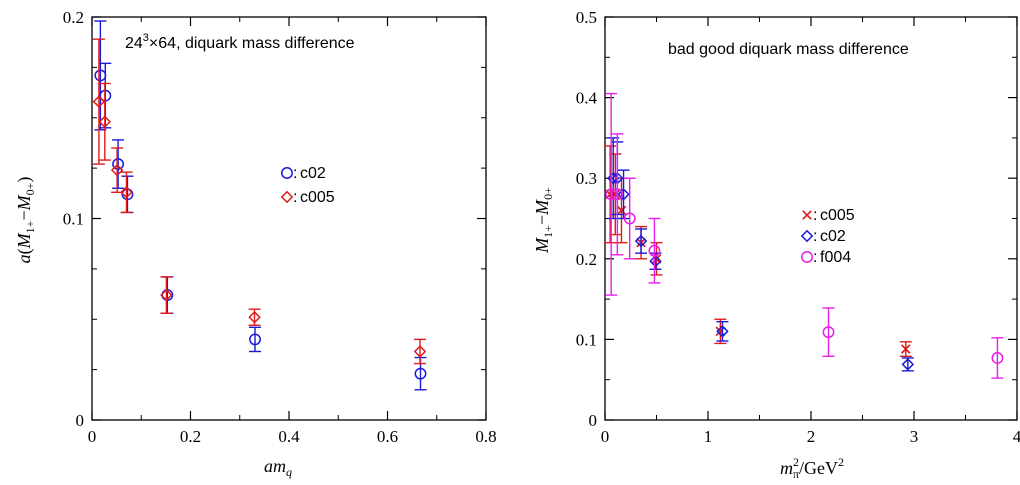 This screenshot has width=1020, height=485. What do you see at coordinates (289, 436) in the screenshot?
I see `left-xtick-label: 0.4` at bounding box center [289, 436].